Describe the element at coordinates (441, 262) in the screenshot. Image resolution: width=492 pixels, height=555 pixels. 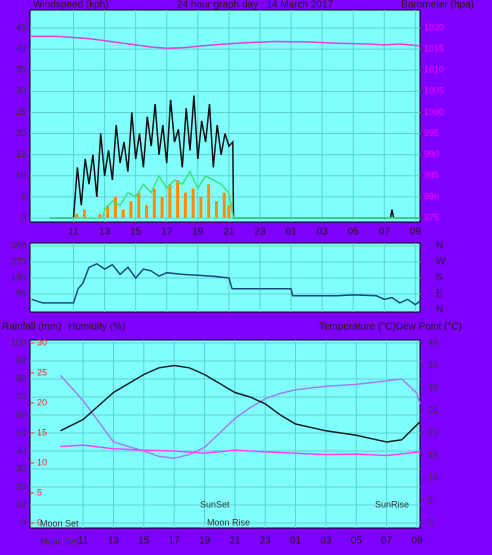
I see `y2-tick-label: W` at that location.